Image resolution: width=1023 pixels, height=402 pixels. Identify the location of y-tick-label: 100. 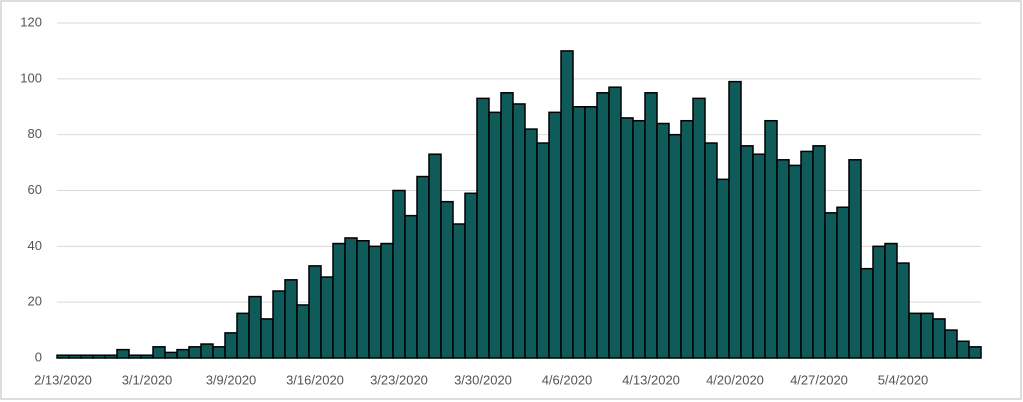
(31, 77).